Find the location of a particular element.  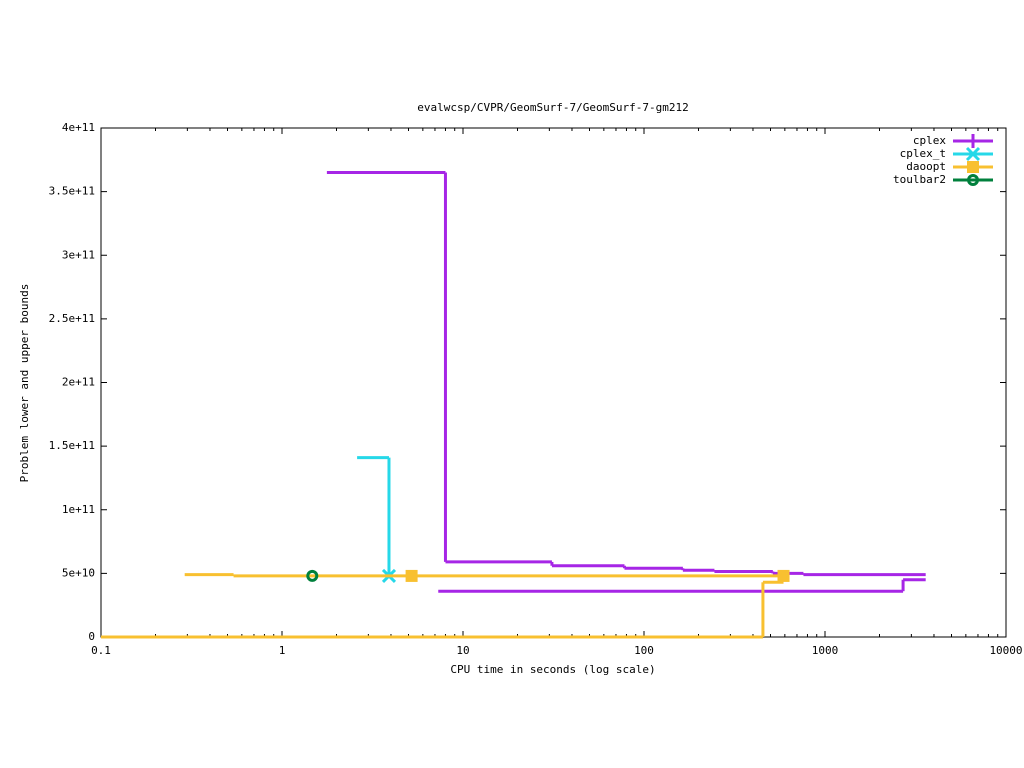

legend-label: cplex_t is located at coordinates (923, 153).